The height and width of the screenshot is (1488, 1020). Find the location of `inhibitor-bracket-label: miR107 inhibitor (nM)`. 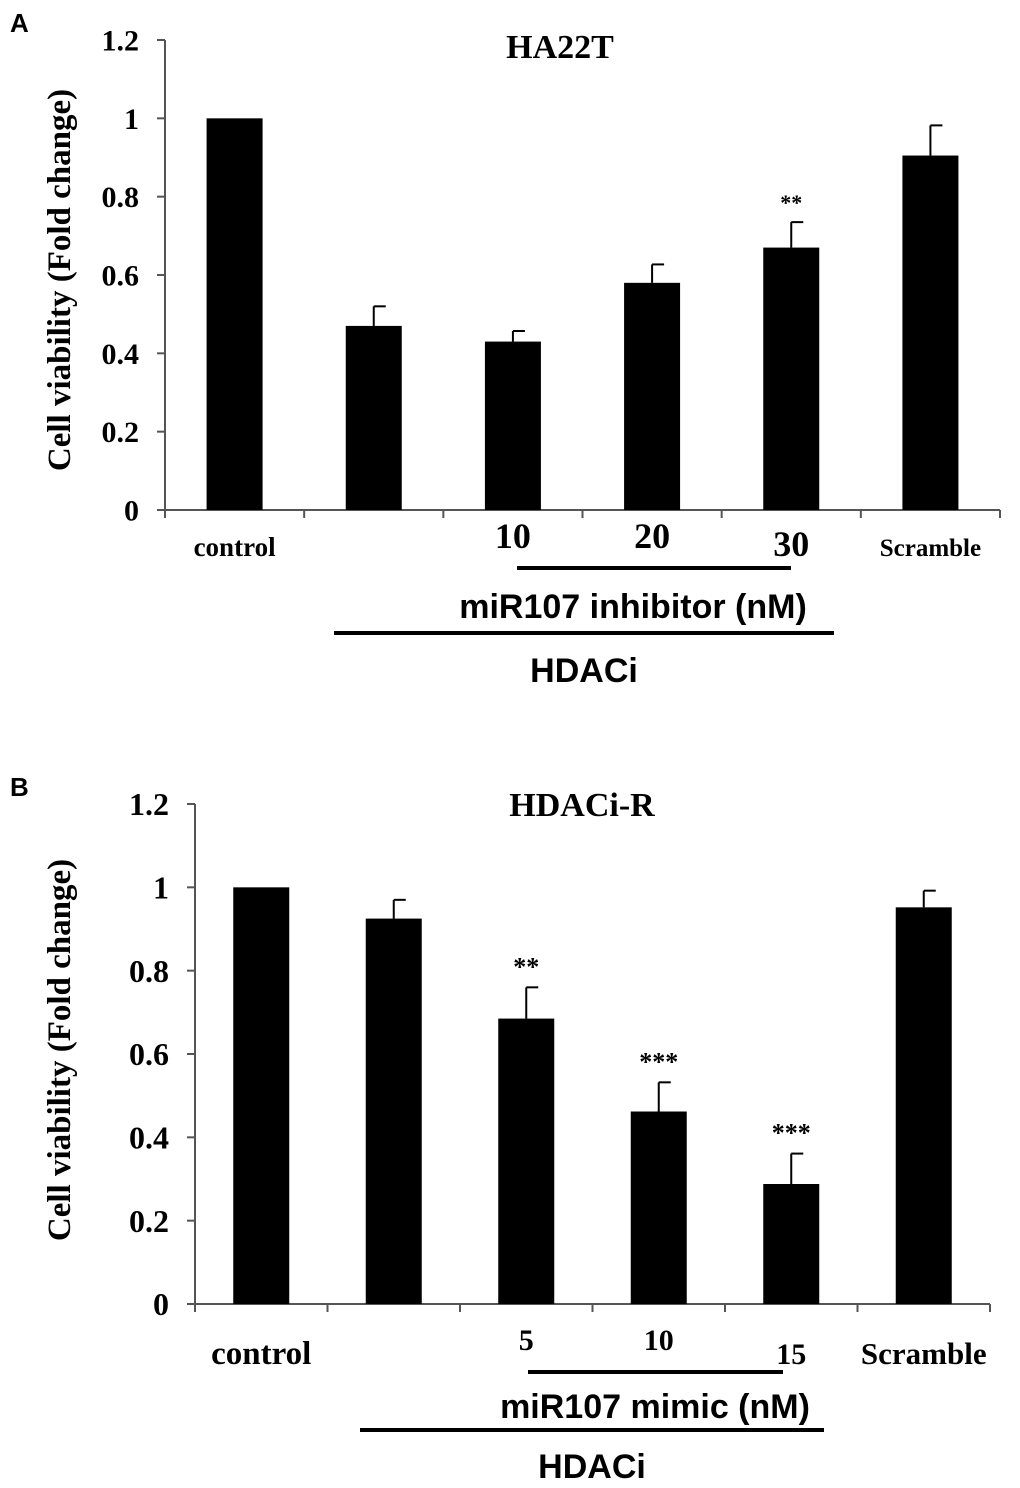

inhibitor-bracket-label: miR107 inhibitor (nM) is located at coordinates (633, 607).